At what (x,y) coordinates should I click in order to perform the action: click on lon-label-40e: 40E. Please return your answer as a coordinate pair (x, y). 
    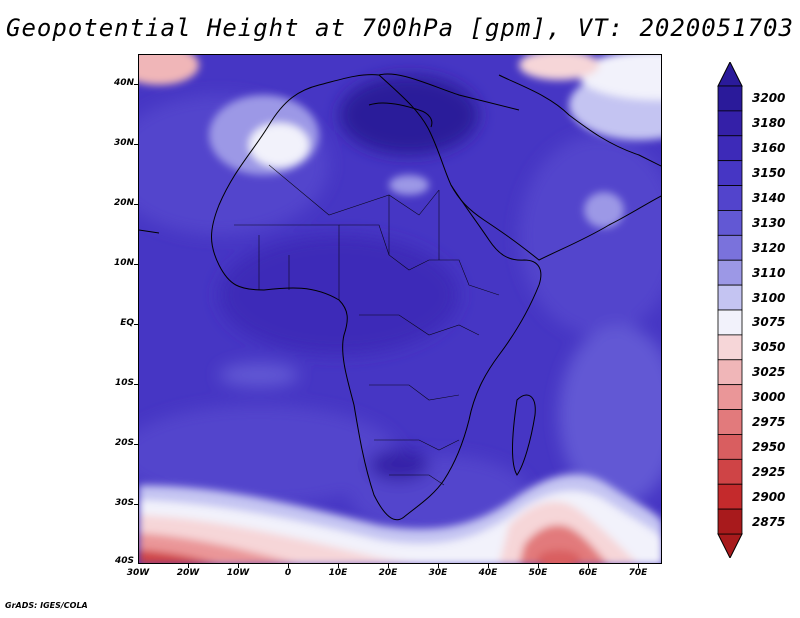
    Looking at the image, I should click on (488, 573).